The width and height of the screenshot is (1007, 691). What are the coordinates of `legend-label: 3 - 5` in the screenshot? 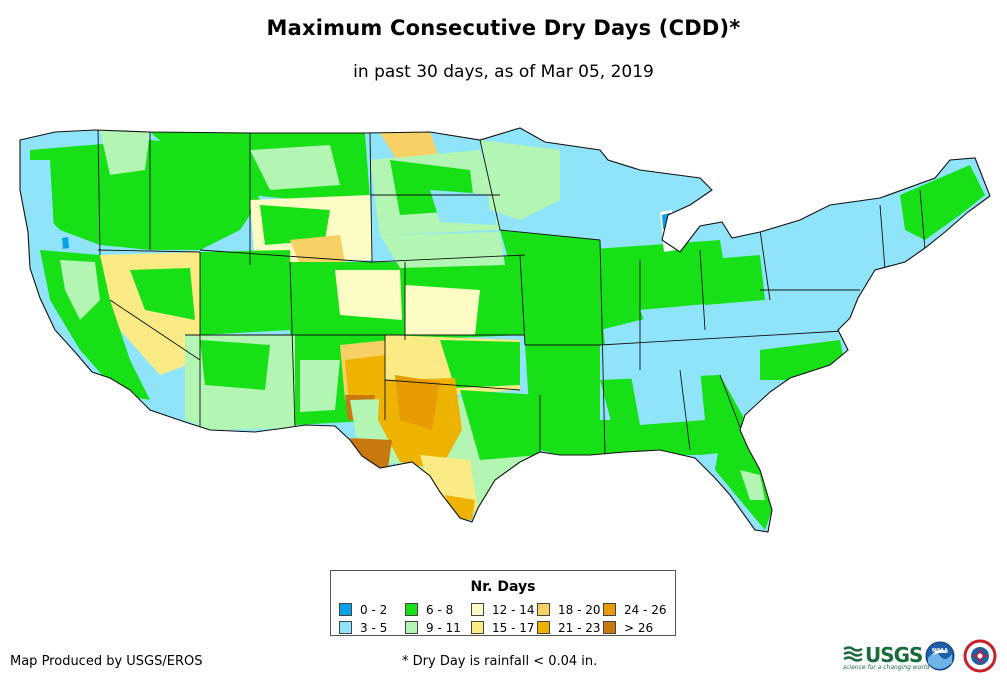 It's located at (374, 627).